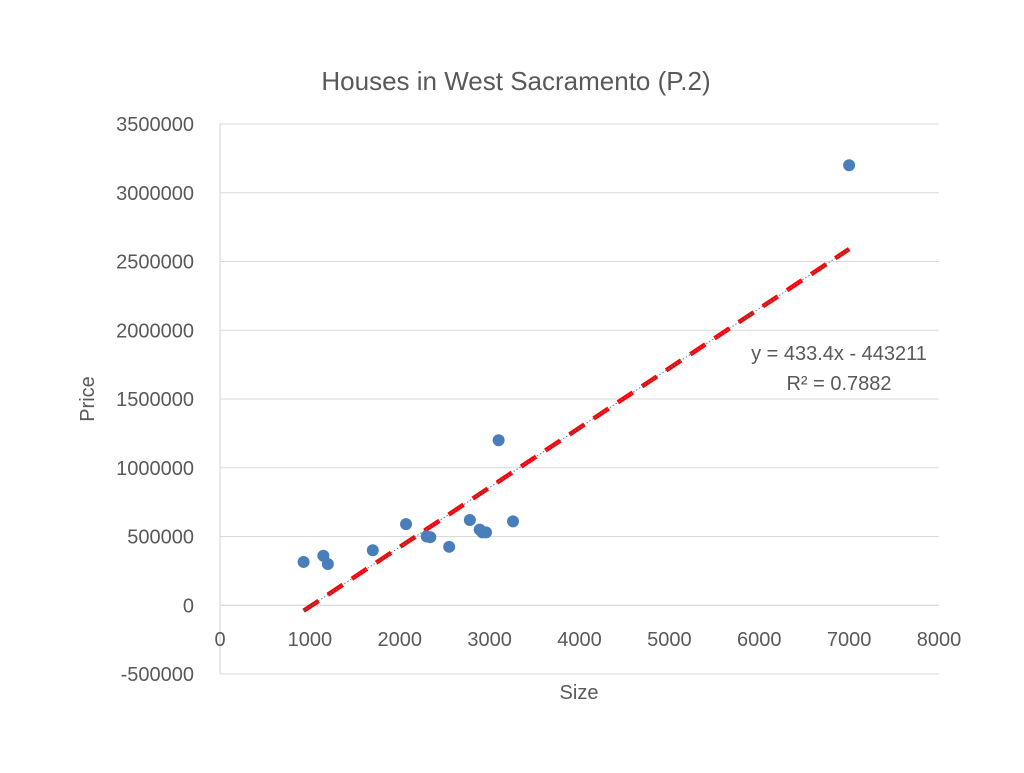 The width and height of the screenshot is (1024, 773). What do you see at coordinates (849, 640) in the screenshot?
I see `x-tick-label: 7000` at bounding box center [849, 640].